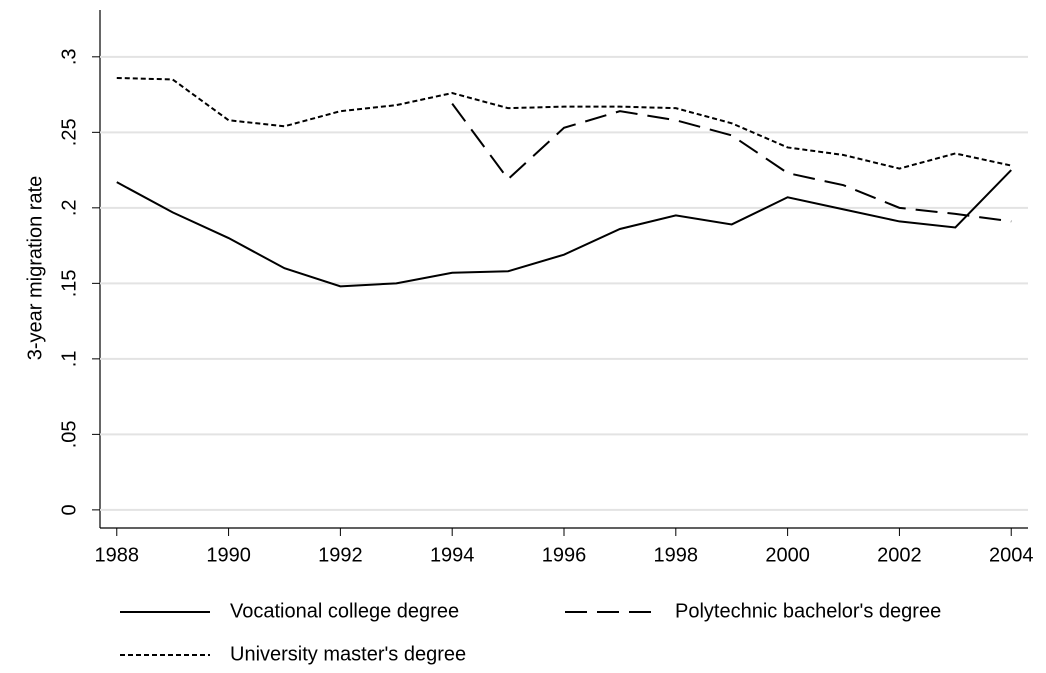 This screenshot has height=673, width=1046. Describe the element at coordinates (348, 654) in the screenshot. I see `legend-label: University master's degree` at that location.